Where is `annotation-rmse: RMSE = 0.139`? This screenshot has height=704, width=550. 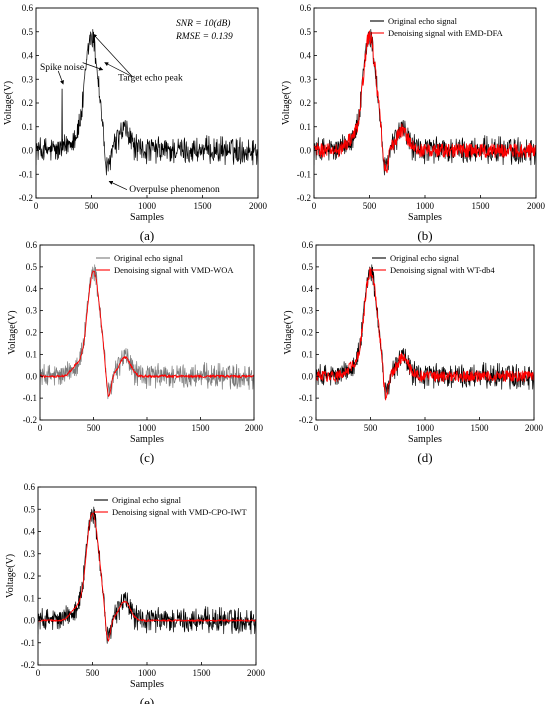 annotation-rmse: RMSE = 0.139 is located at coordinates (204, 37).